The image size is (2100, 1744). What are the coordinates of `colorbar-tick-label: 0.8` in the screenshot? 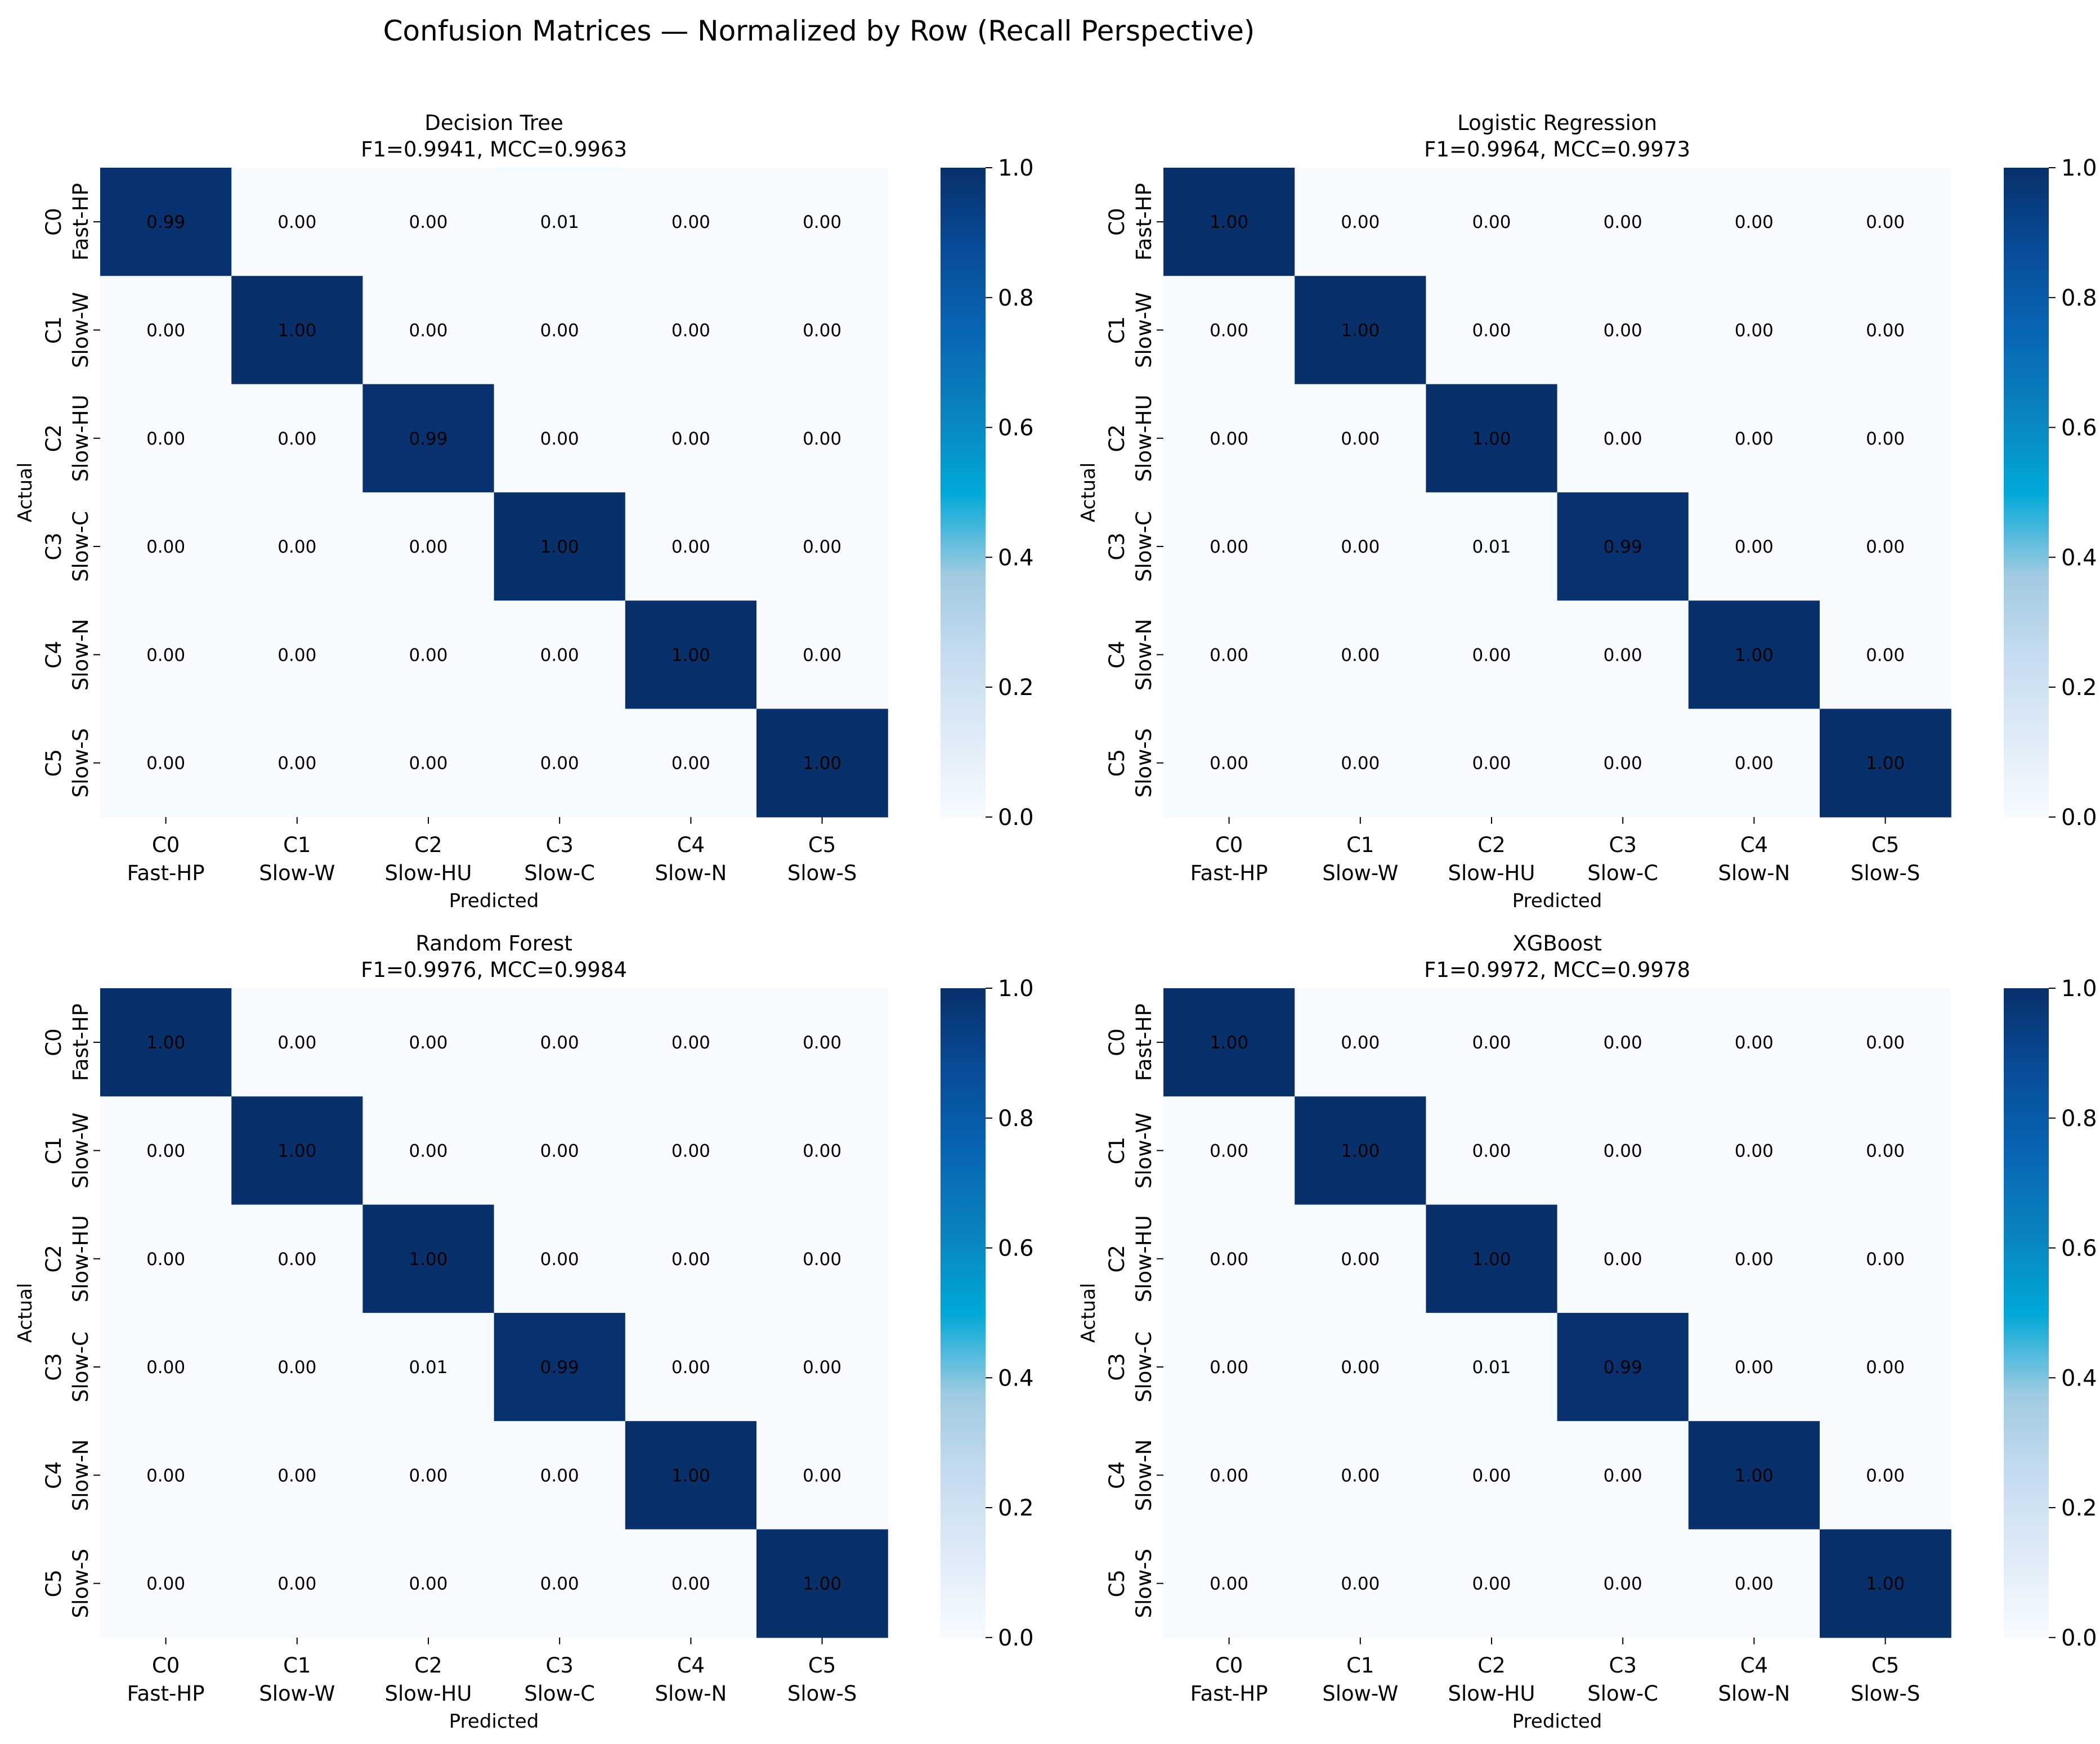 It's located at (2079, 298).